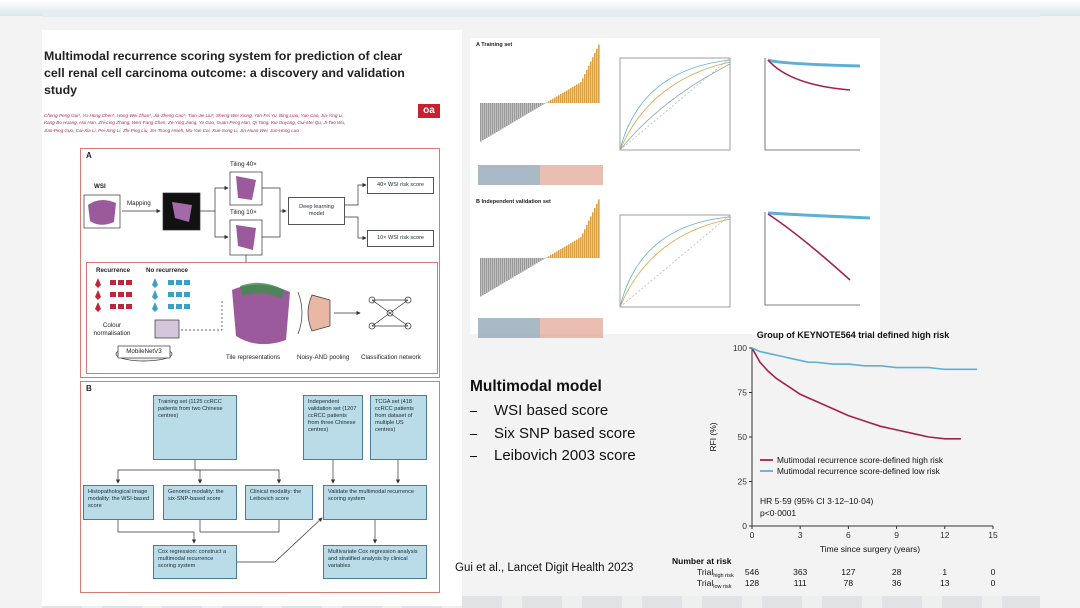 The width and height of the screenshot is (1080, 608). What do you see at coordinates (856, 393) in the screenshot?
I see `km-curve` at bounding box center [856, 393].